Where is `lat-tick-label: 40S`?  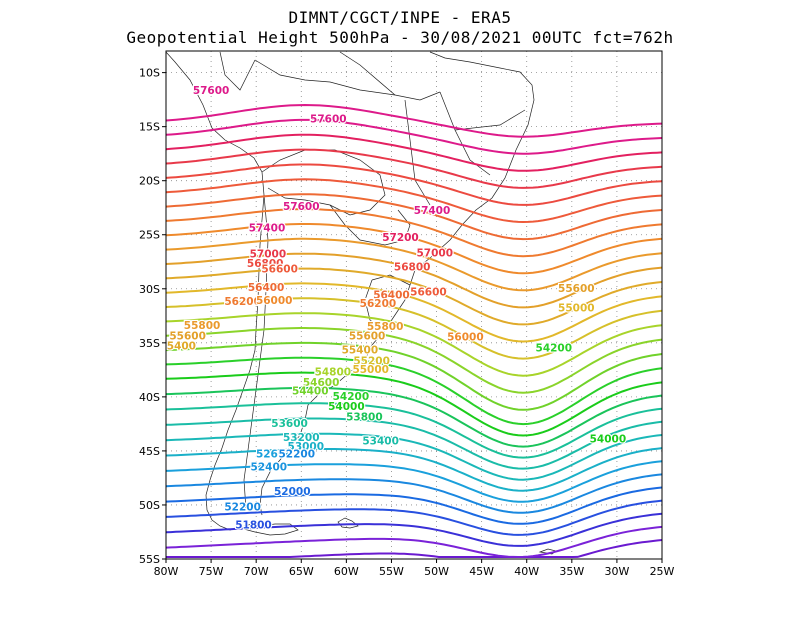 lat-tick-label: 40S is located at coordinates (149, 397).